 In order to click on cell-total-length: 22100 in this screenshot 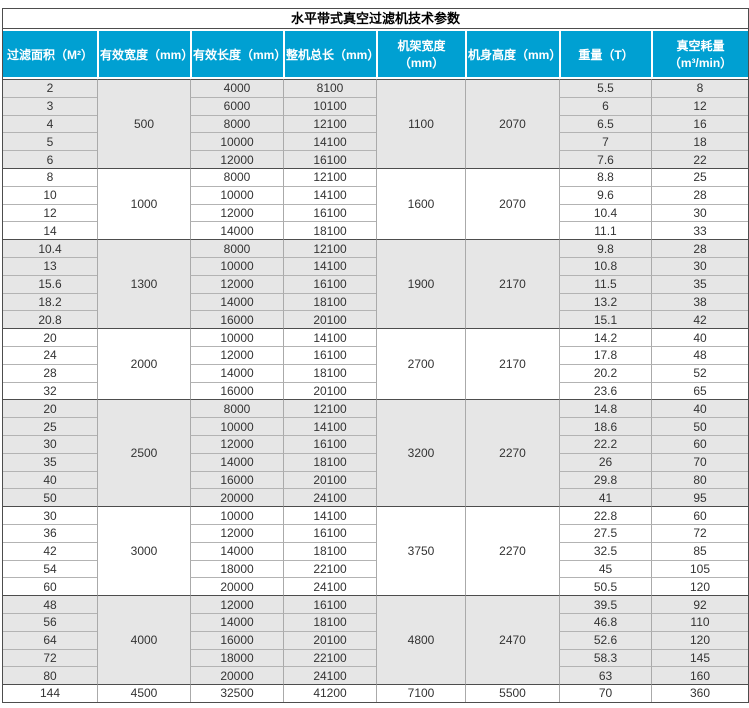, I will do `click(329, 568)`.